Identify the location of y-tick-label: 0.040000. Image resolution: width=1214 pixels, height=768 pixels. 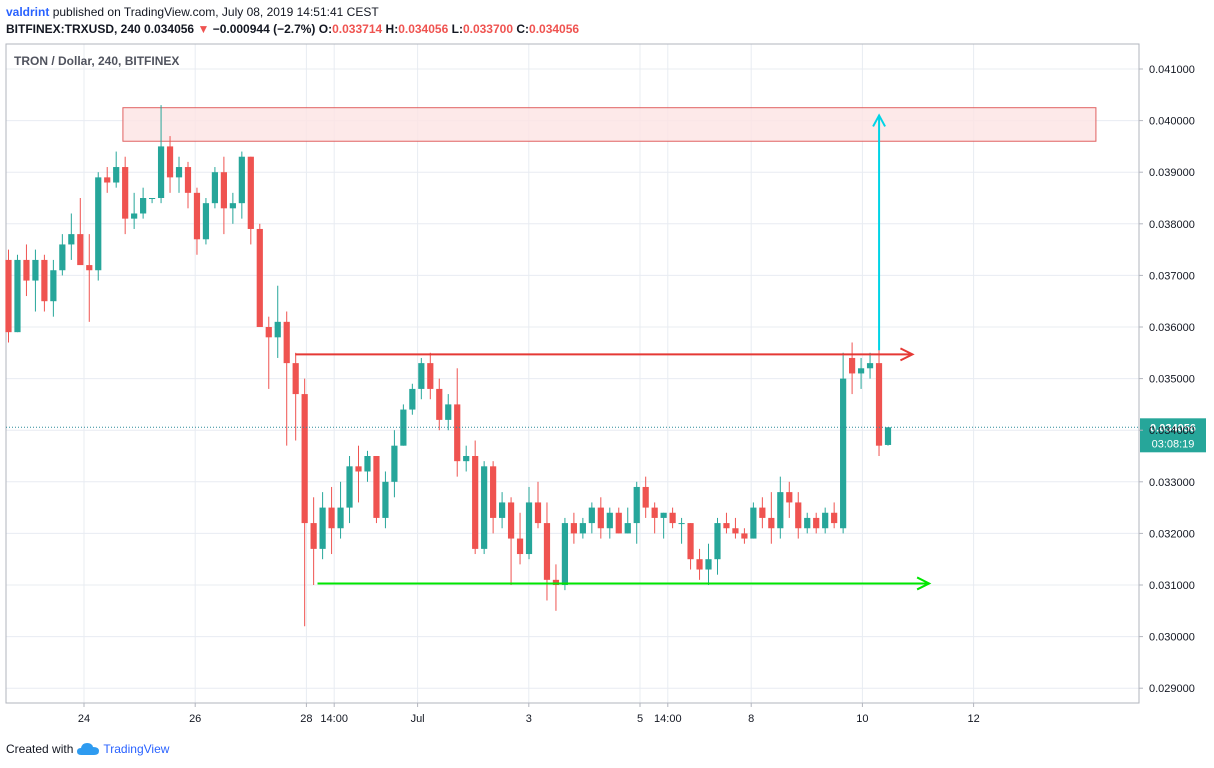
(1172, 122).